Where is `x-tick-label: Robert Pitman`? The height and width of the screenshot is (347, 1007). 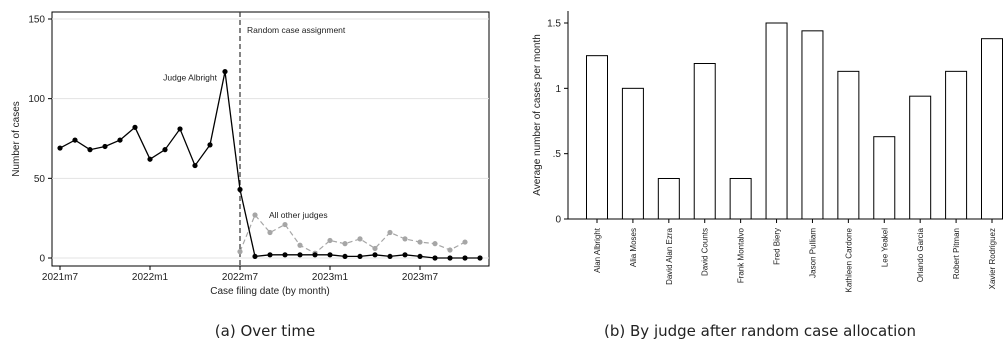
x-tick-label: Robert Pitman is located at coordinates (956, 253).